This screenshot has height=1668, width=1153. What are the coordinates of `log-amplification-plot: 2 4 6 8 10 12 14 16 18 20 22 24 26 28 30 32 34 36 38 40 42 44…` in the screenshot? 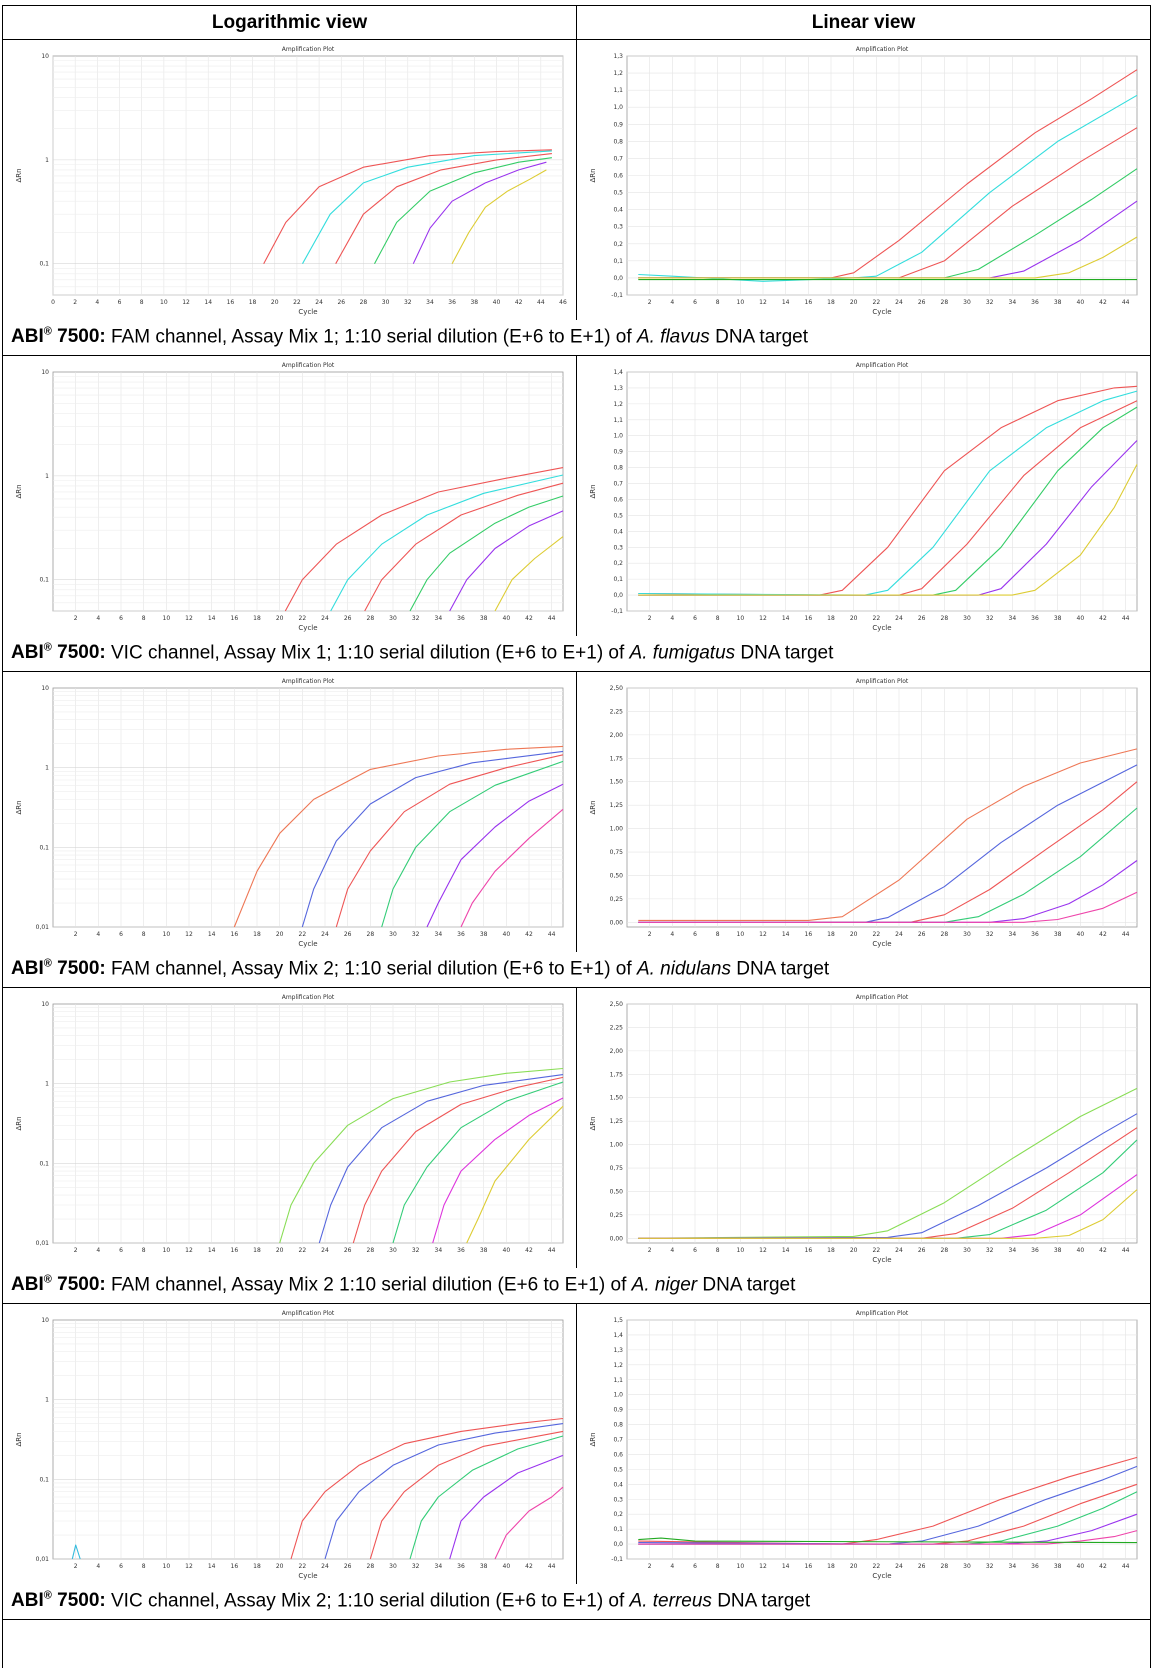 It's located at (289, 1445).